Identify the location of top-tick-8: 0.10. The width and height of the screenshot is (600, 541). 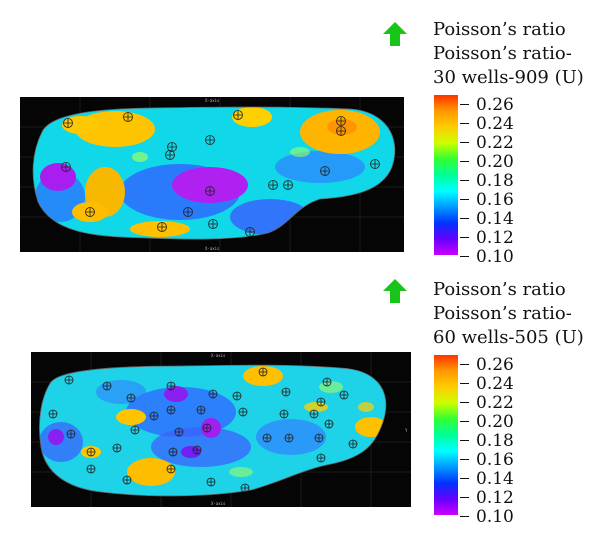
(487, 257).